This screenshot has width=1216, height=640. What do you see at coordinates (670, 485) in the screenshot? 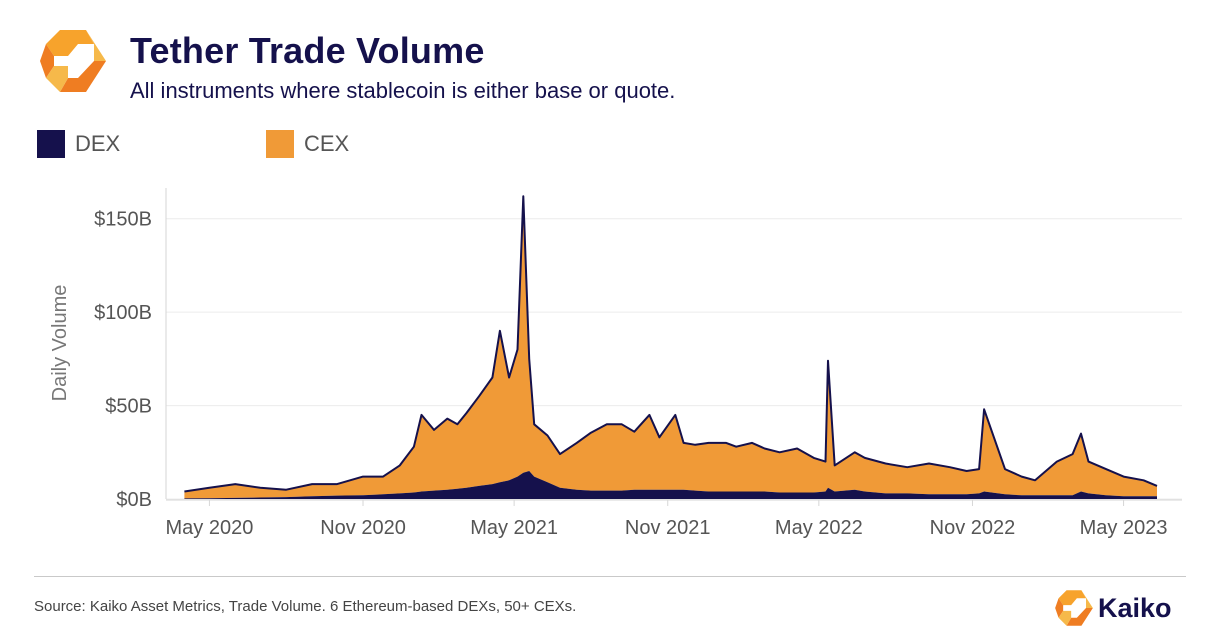
I see `area-dex` at bounding box center [670, 485].